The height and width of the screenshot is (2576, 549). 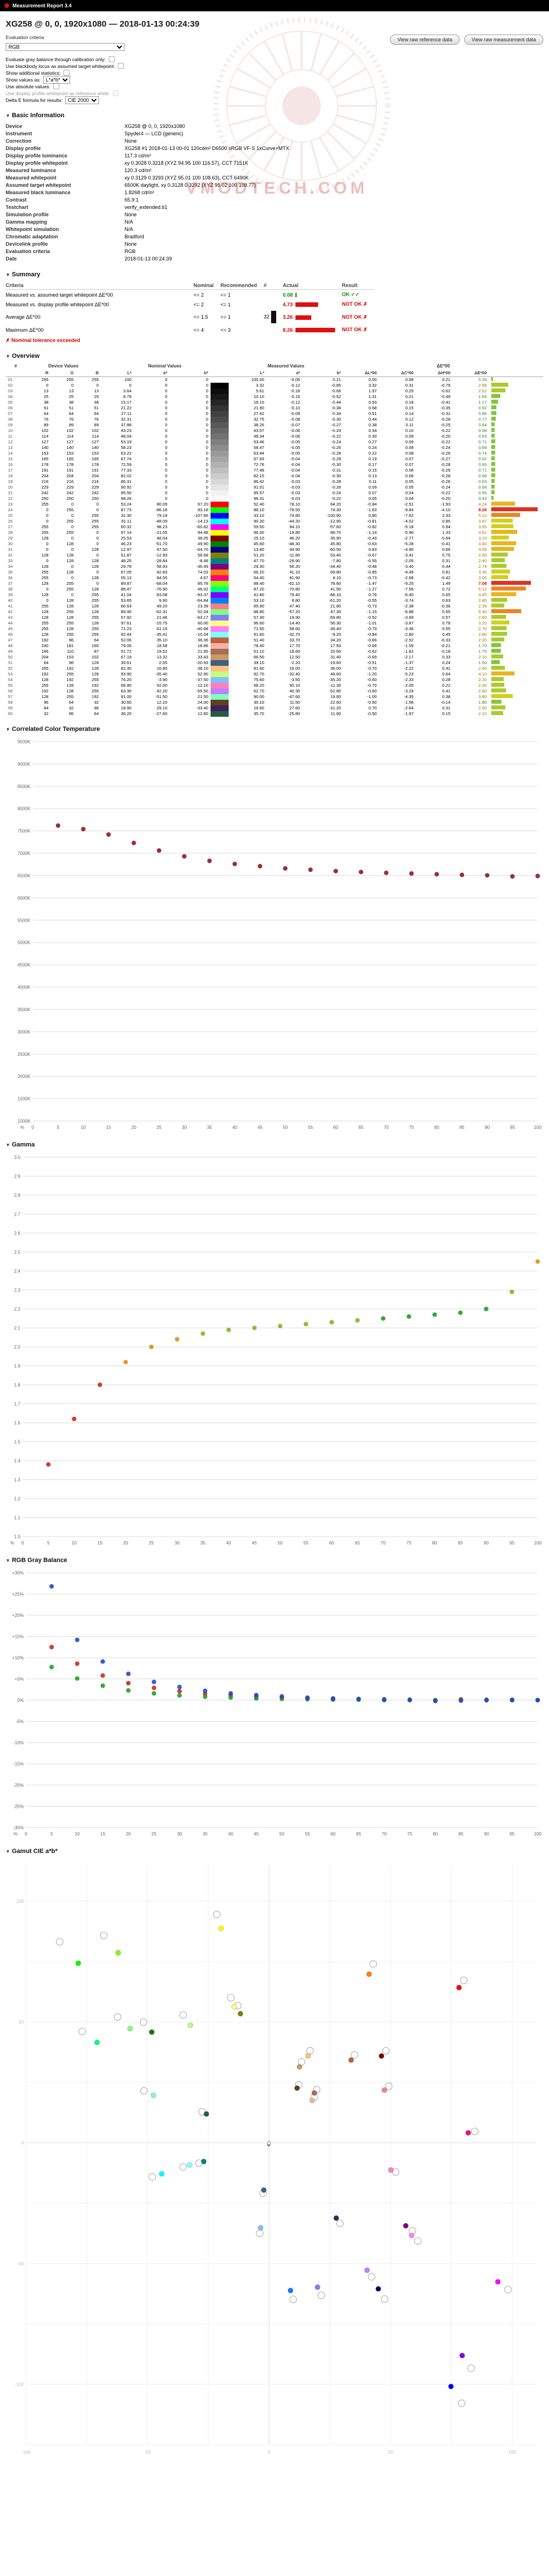 What do you see at coordinates (482, 679) in the screenshot?
I see `delta-E: 2.20` at bounding box center [482, 679].